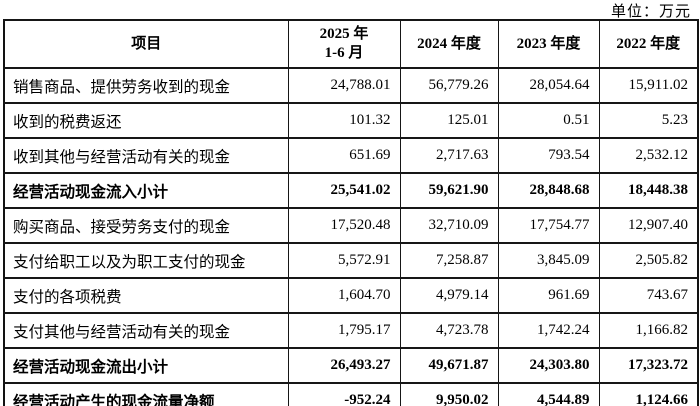  I want to click on value-cell: 3,845.09, so click(548, 260).